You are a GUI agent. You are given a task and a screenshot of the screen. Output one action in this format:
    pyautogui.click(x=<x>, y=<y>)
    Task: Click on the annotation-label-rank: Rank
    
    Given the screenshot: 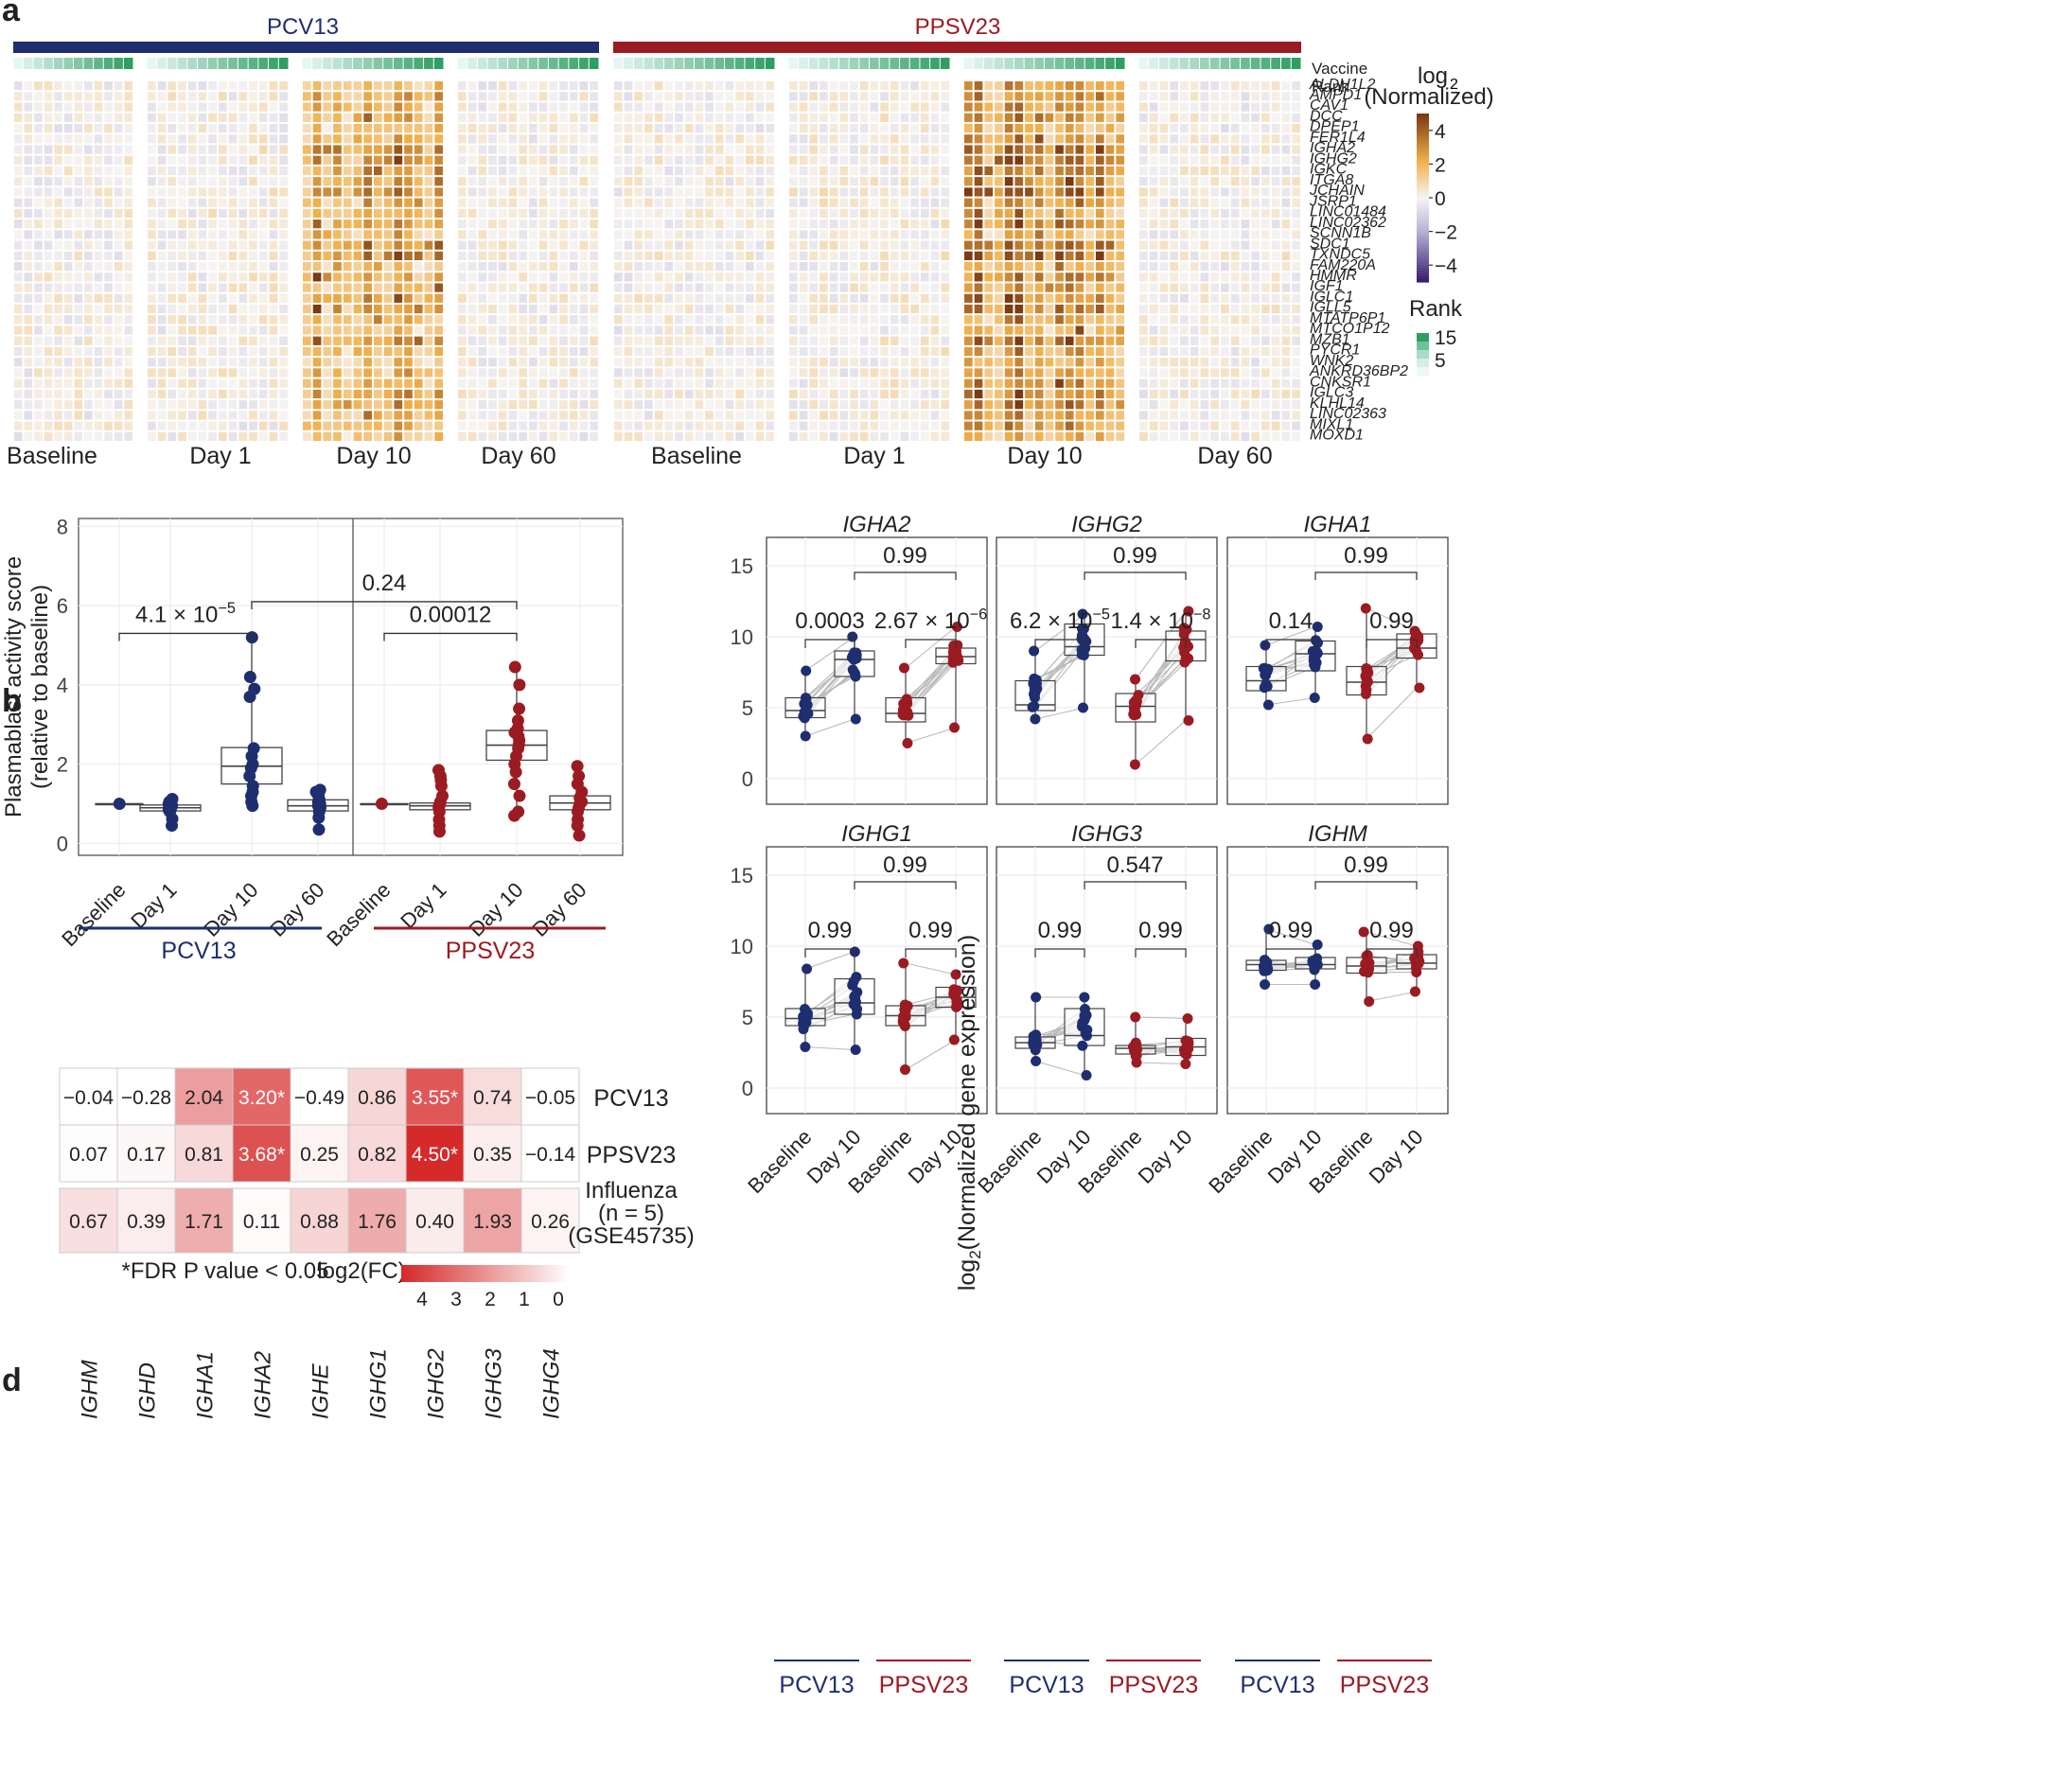 What is the action you would take?
    pyautogui.click(x=1330, y=87)
    